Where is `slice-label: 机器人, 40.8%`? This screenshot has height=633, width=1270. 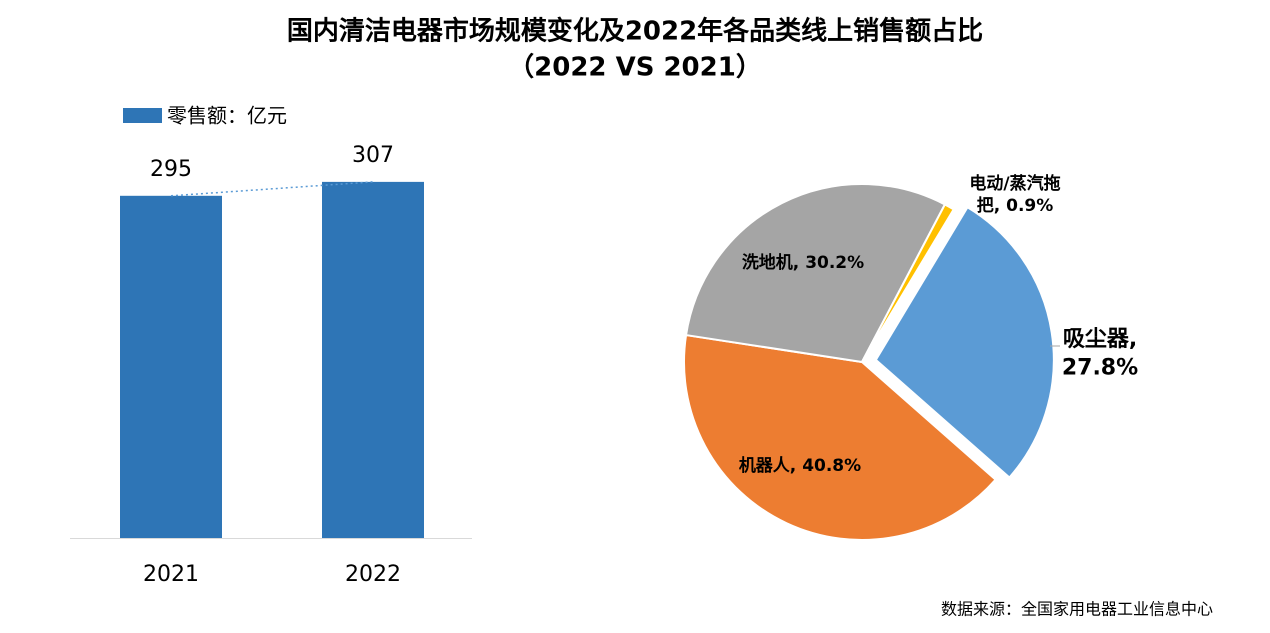
slice-label: 机器人, 40.8% is located at coordinates (800, 465).